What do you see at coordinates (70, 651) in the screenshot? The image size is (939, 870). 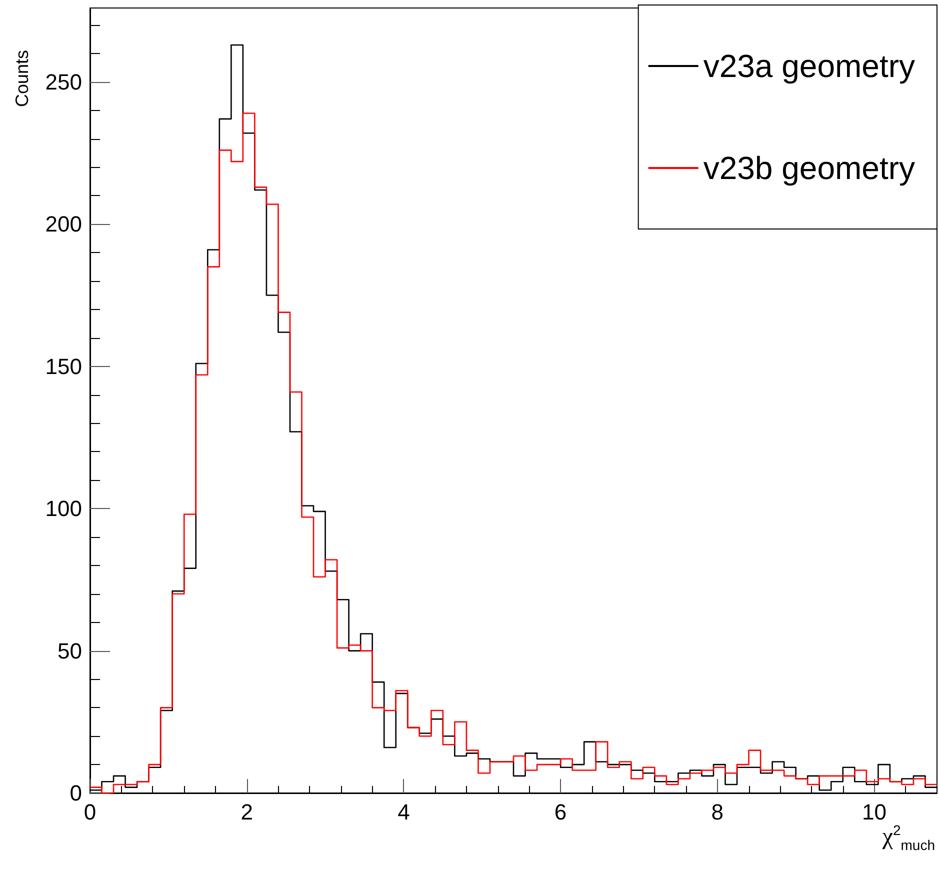 I see `y-tick-label: 50` at bounding box center [70, 651].